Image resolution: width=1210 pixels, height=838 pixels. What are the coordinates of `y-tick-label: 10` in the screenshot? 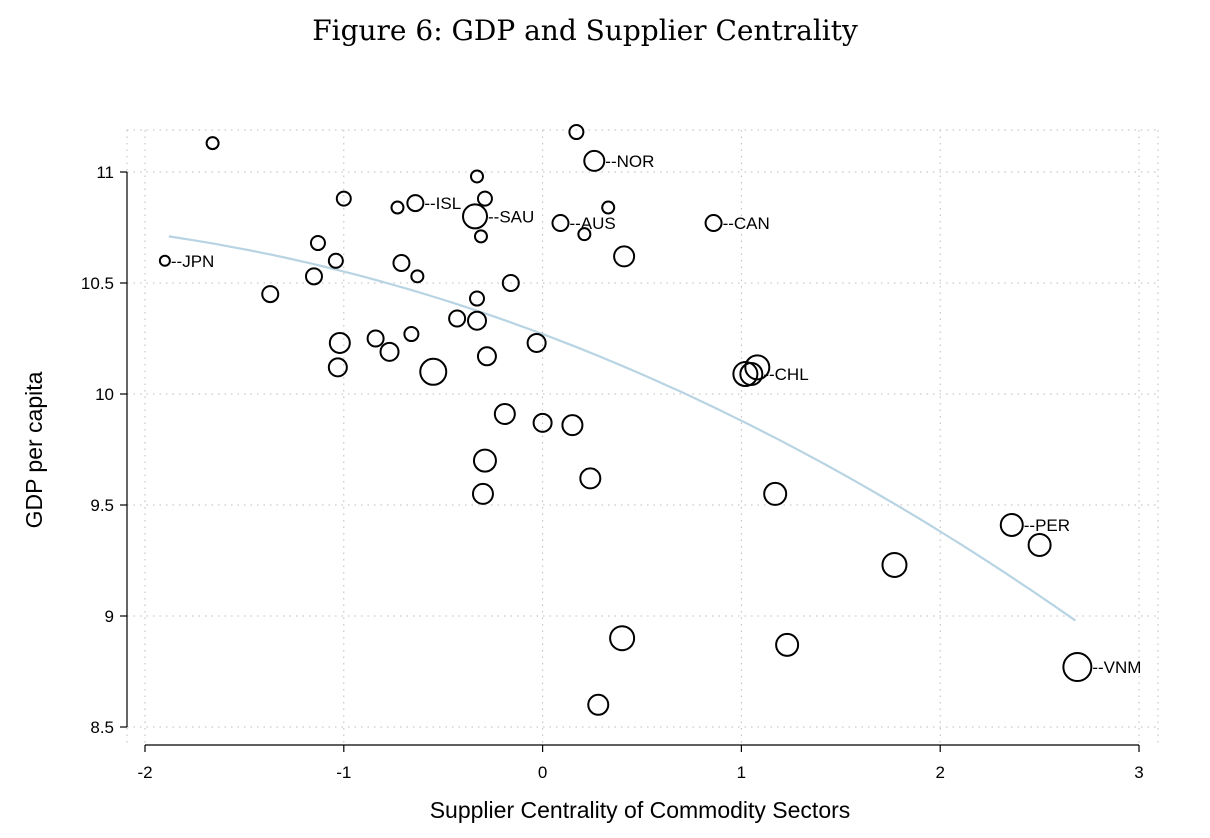 It's located at (104, 394).